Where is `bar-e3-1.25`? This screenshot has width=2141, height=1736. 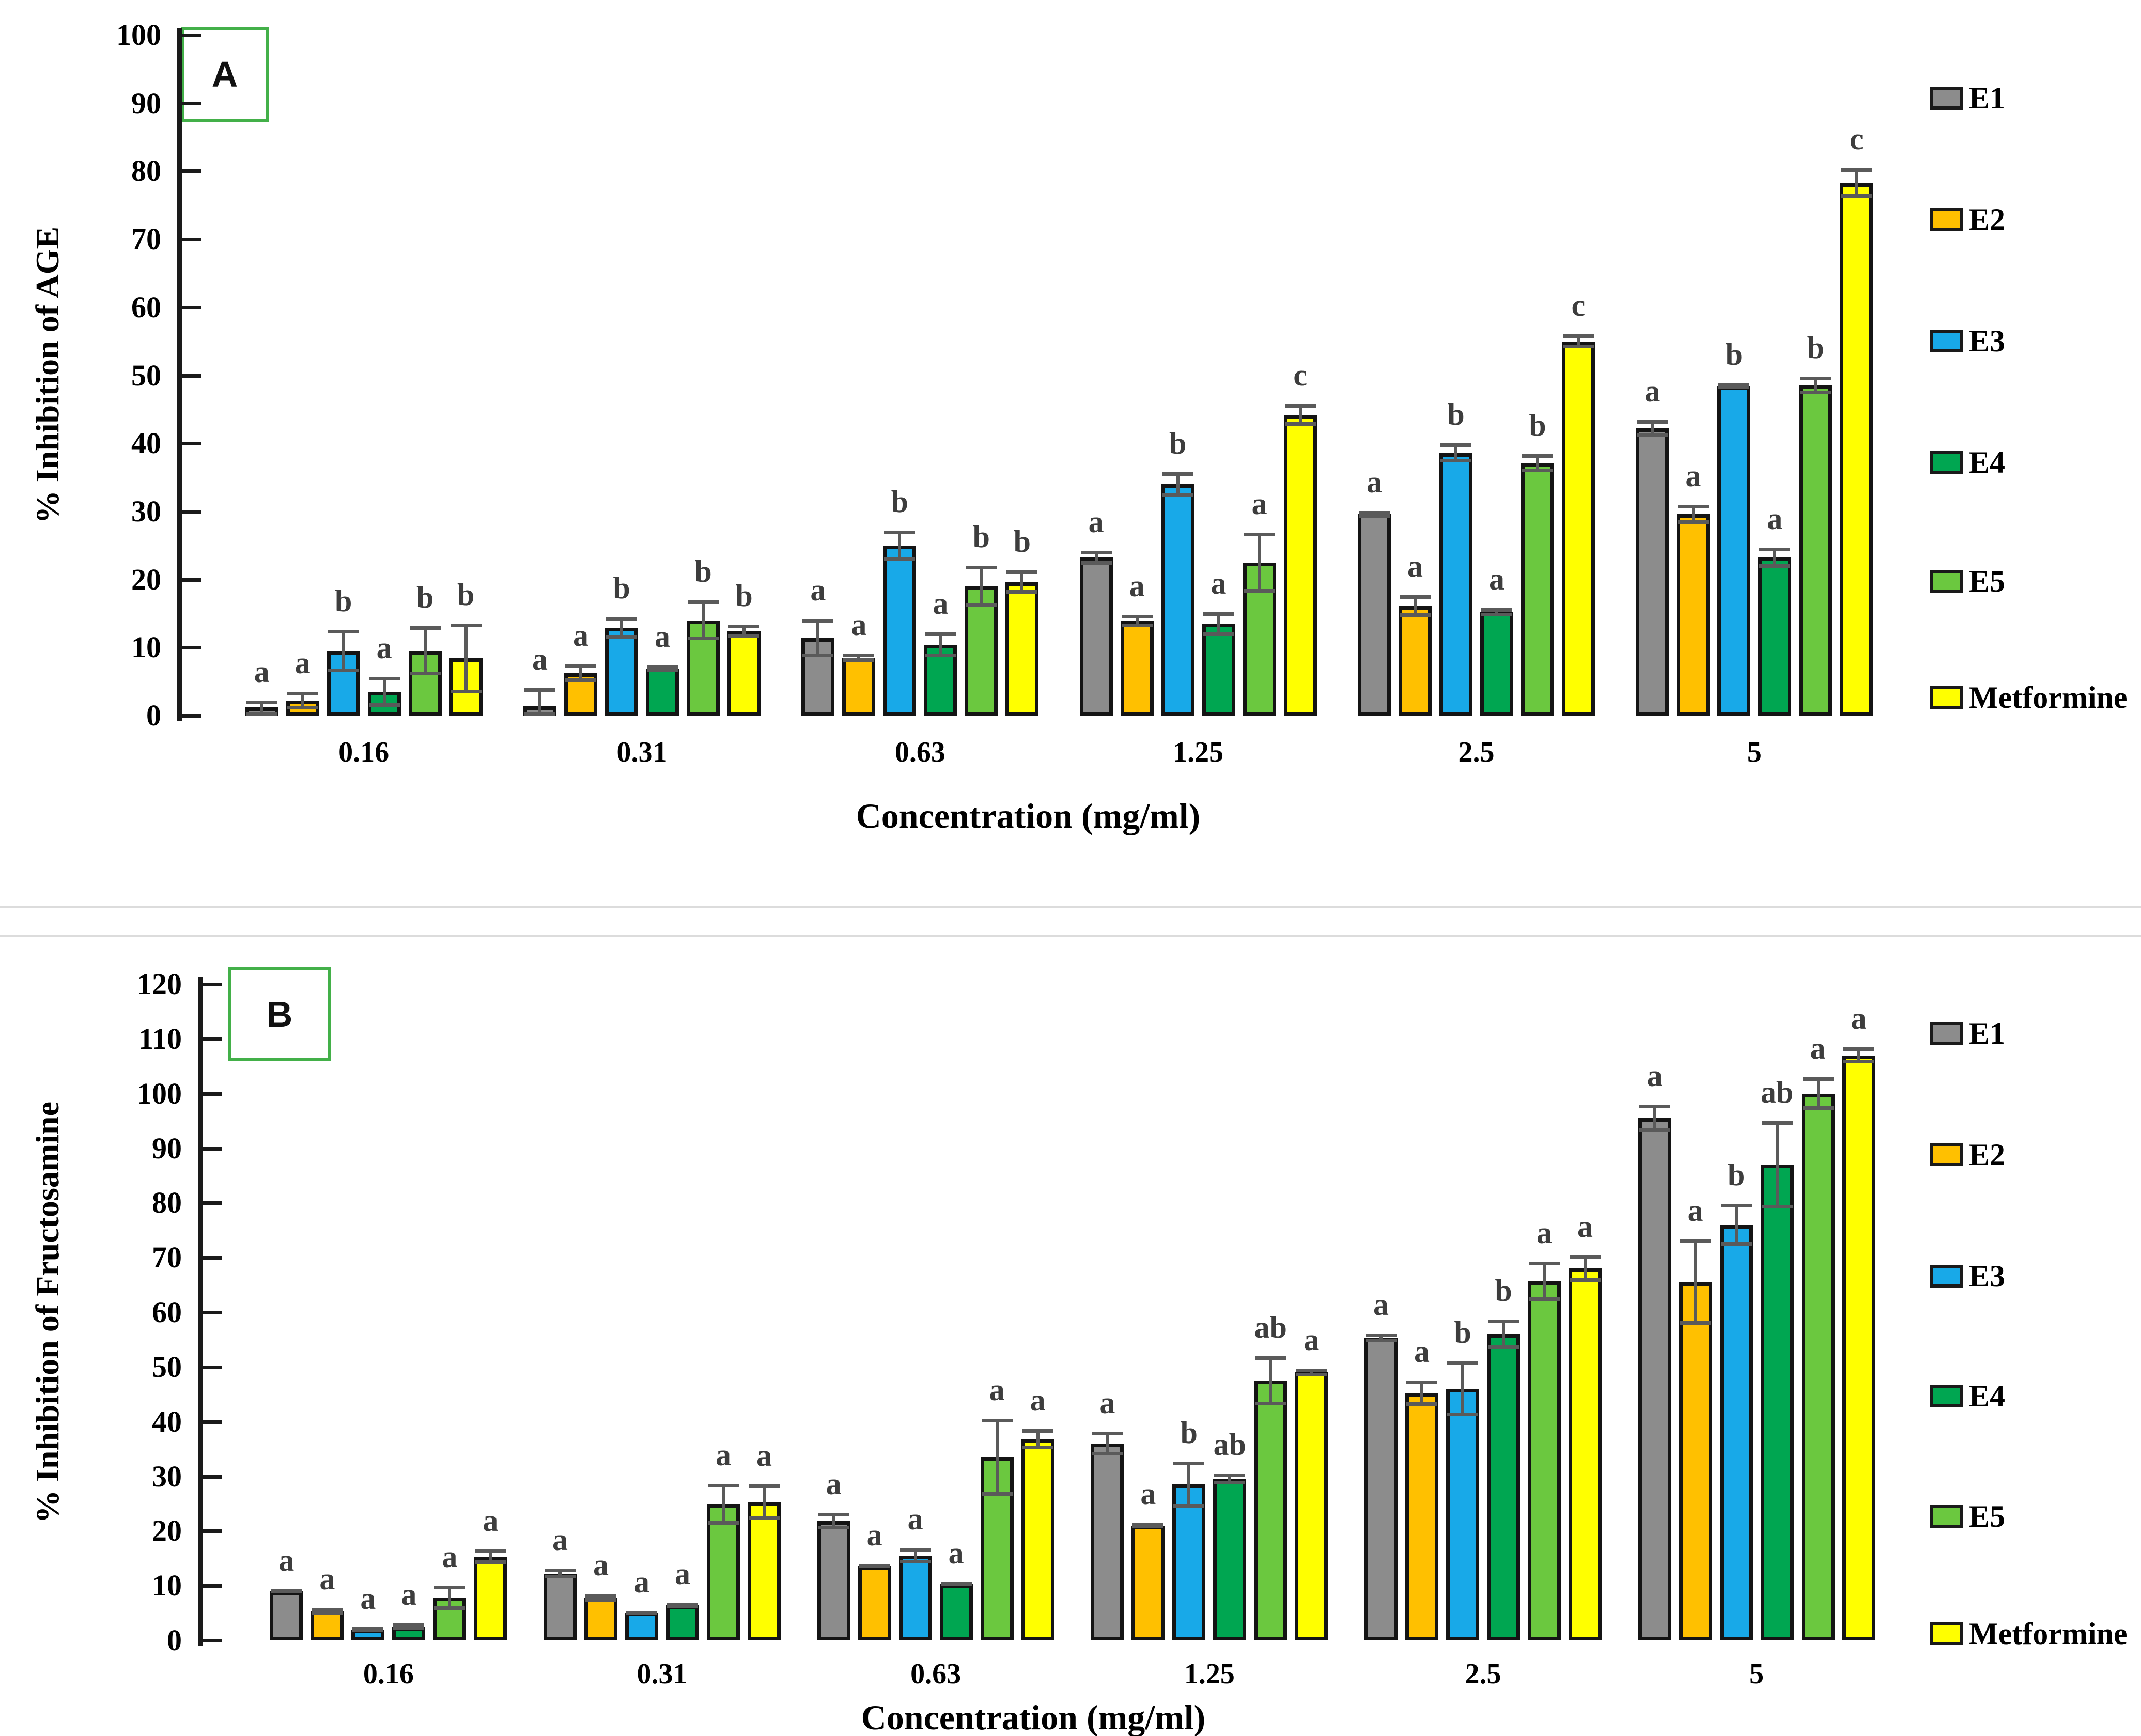
bar-e3-1.25 is located at coordinates (1189, 1562).